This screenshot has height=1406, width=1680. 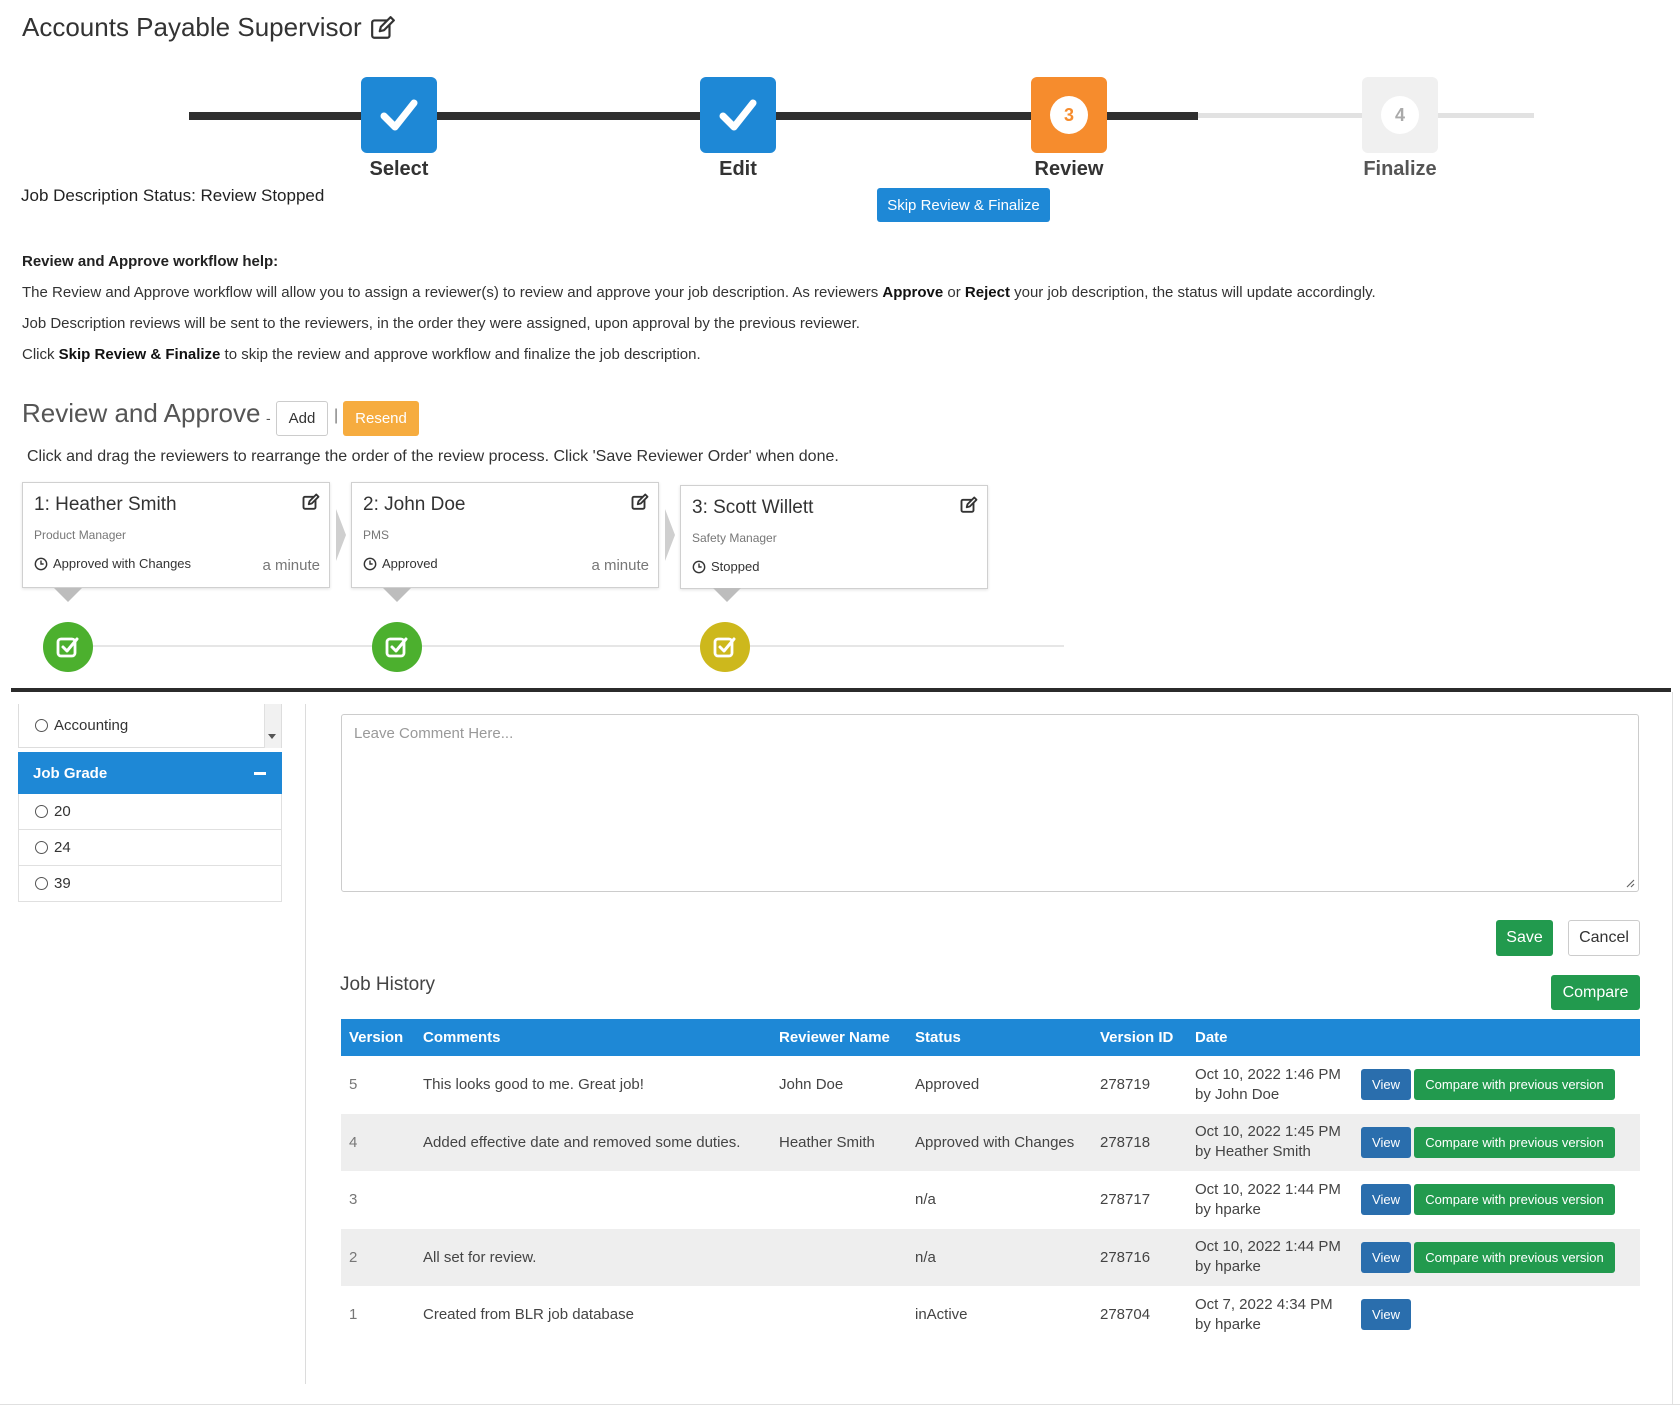 What do you see at coordinates (272, 726) in the screenshot?
I see `scrollbar` at bounding box center [272, 726].